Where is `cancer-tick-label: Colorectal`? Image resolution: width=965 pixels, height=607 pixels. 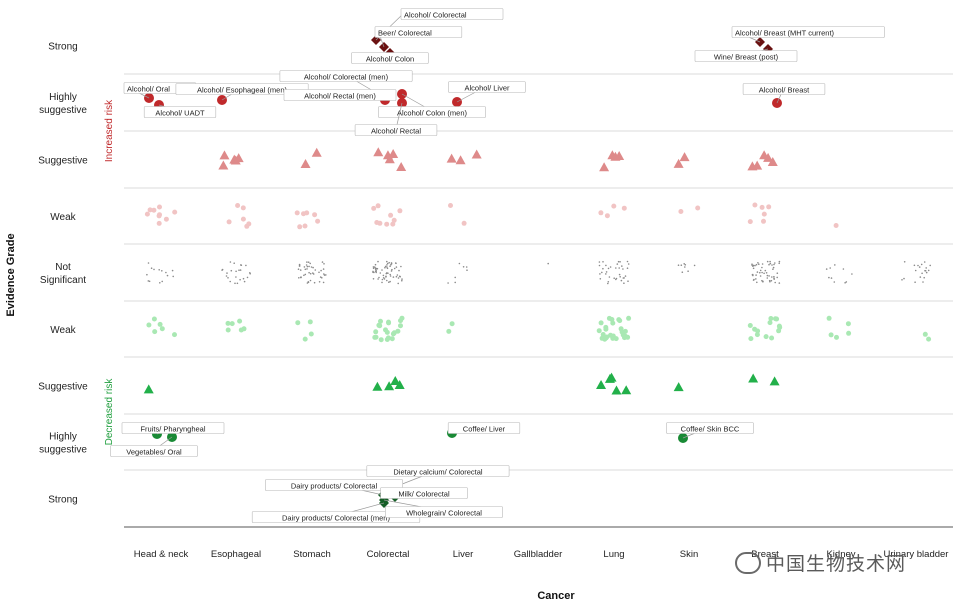 cancer-tick-label: Colorectal is located at coordinates (388, 554).